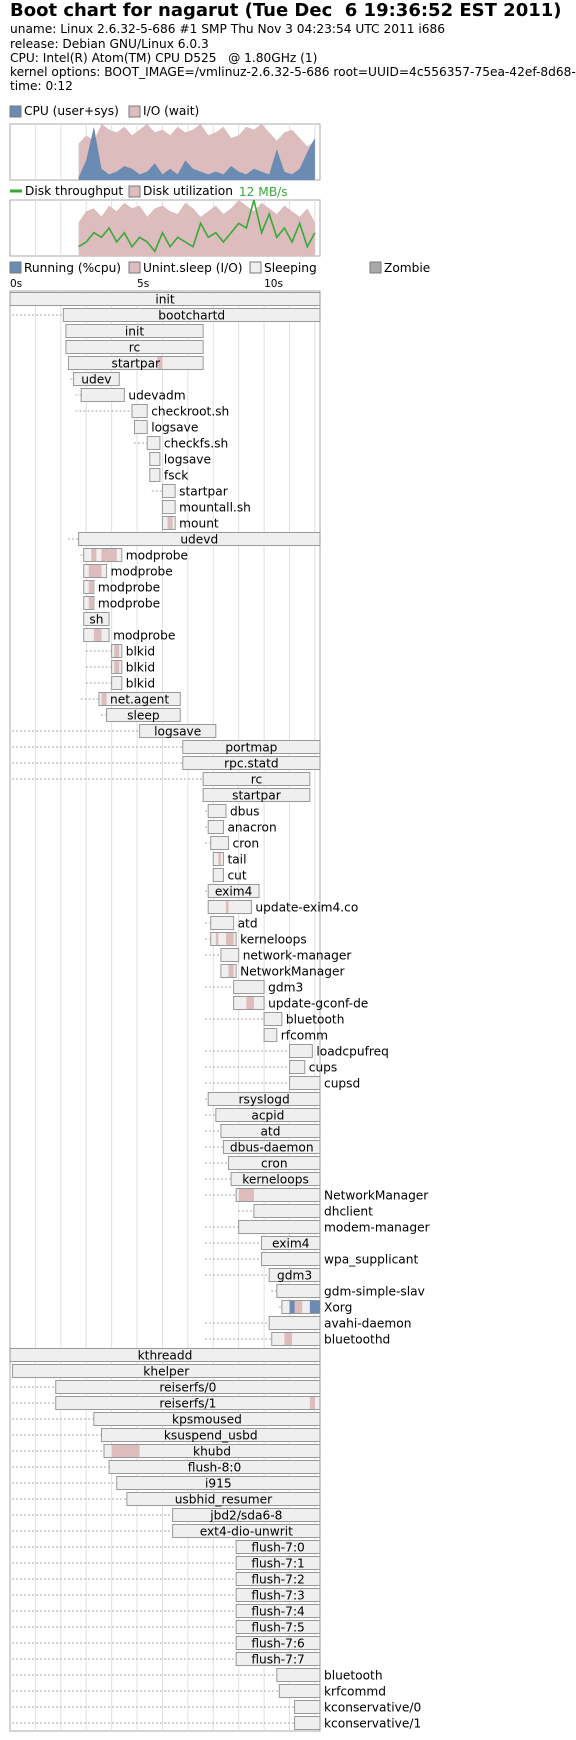  I want to click on process-label: cut, so click(236, 876).